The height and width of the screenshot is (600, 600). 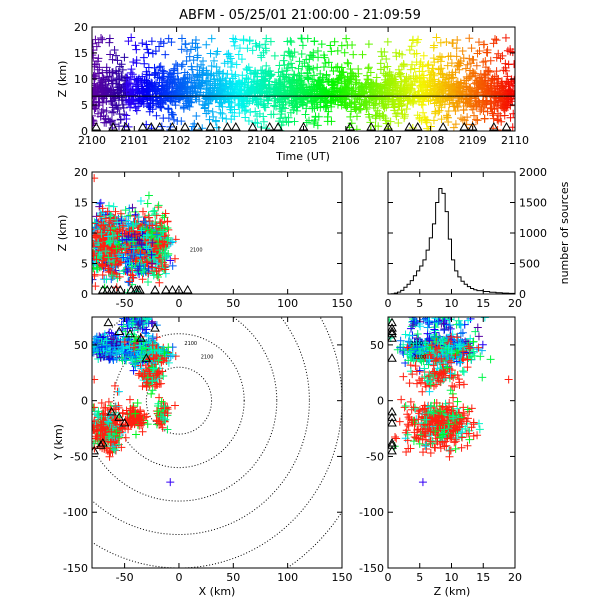 I want to click on time-height-points, so click(x=303, y=82).